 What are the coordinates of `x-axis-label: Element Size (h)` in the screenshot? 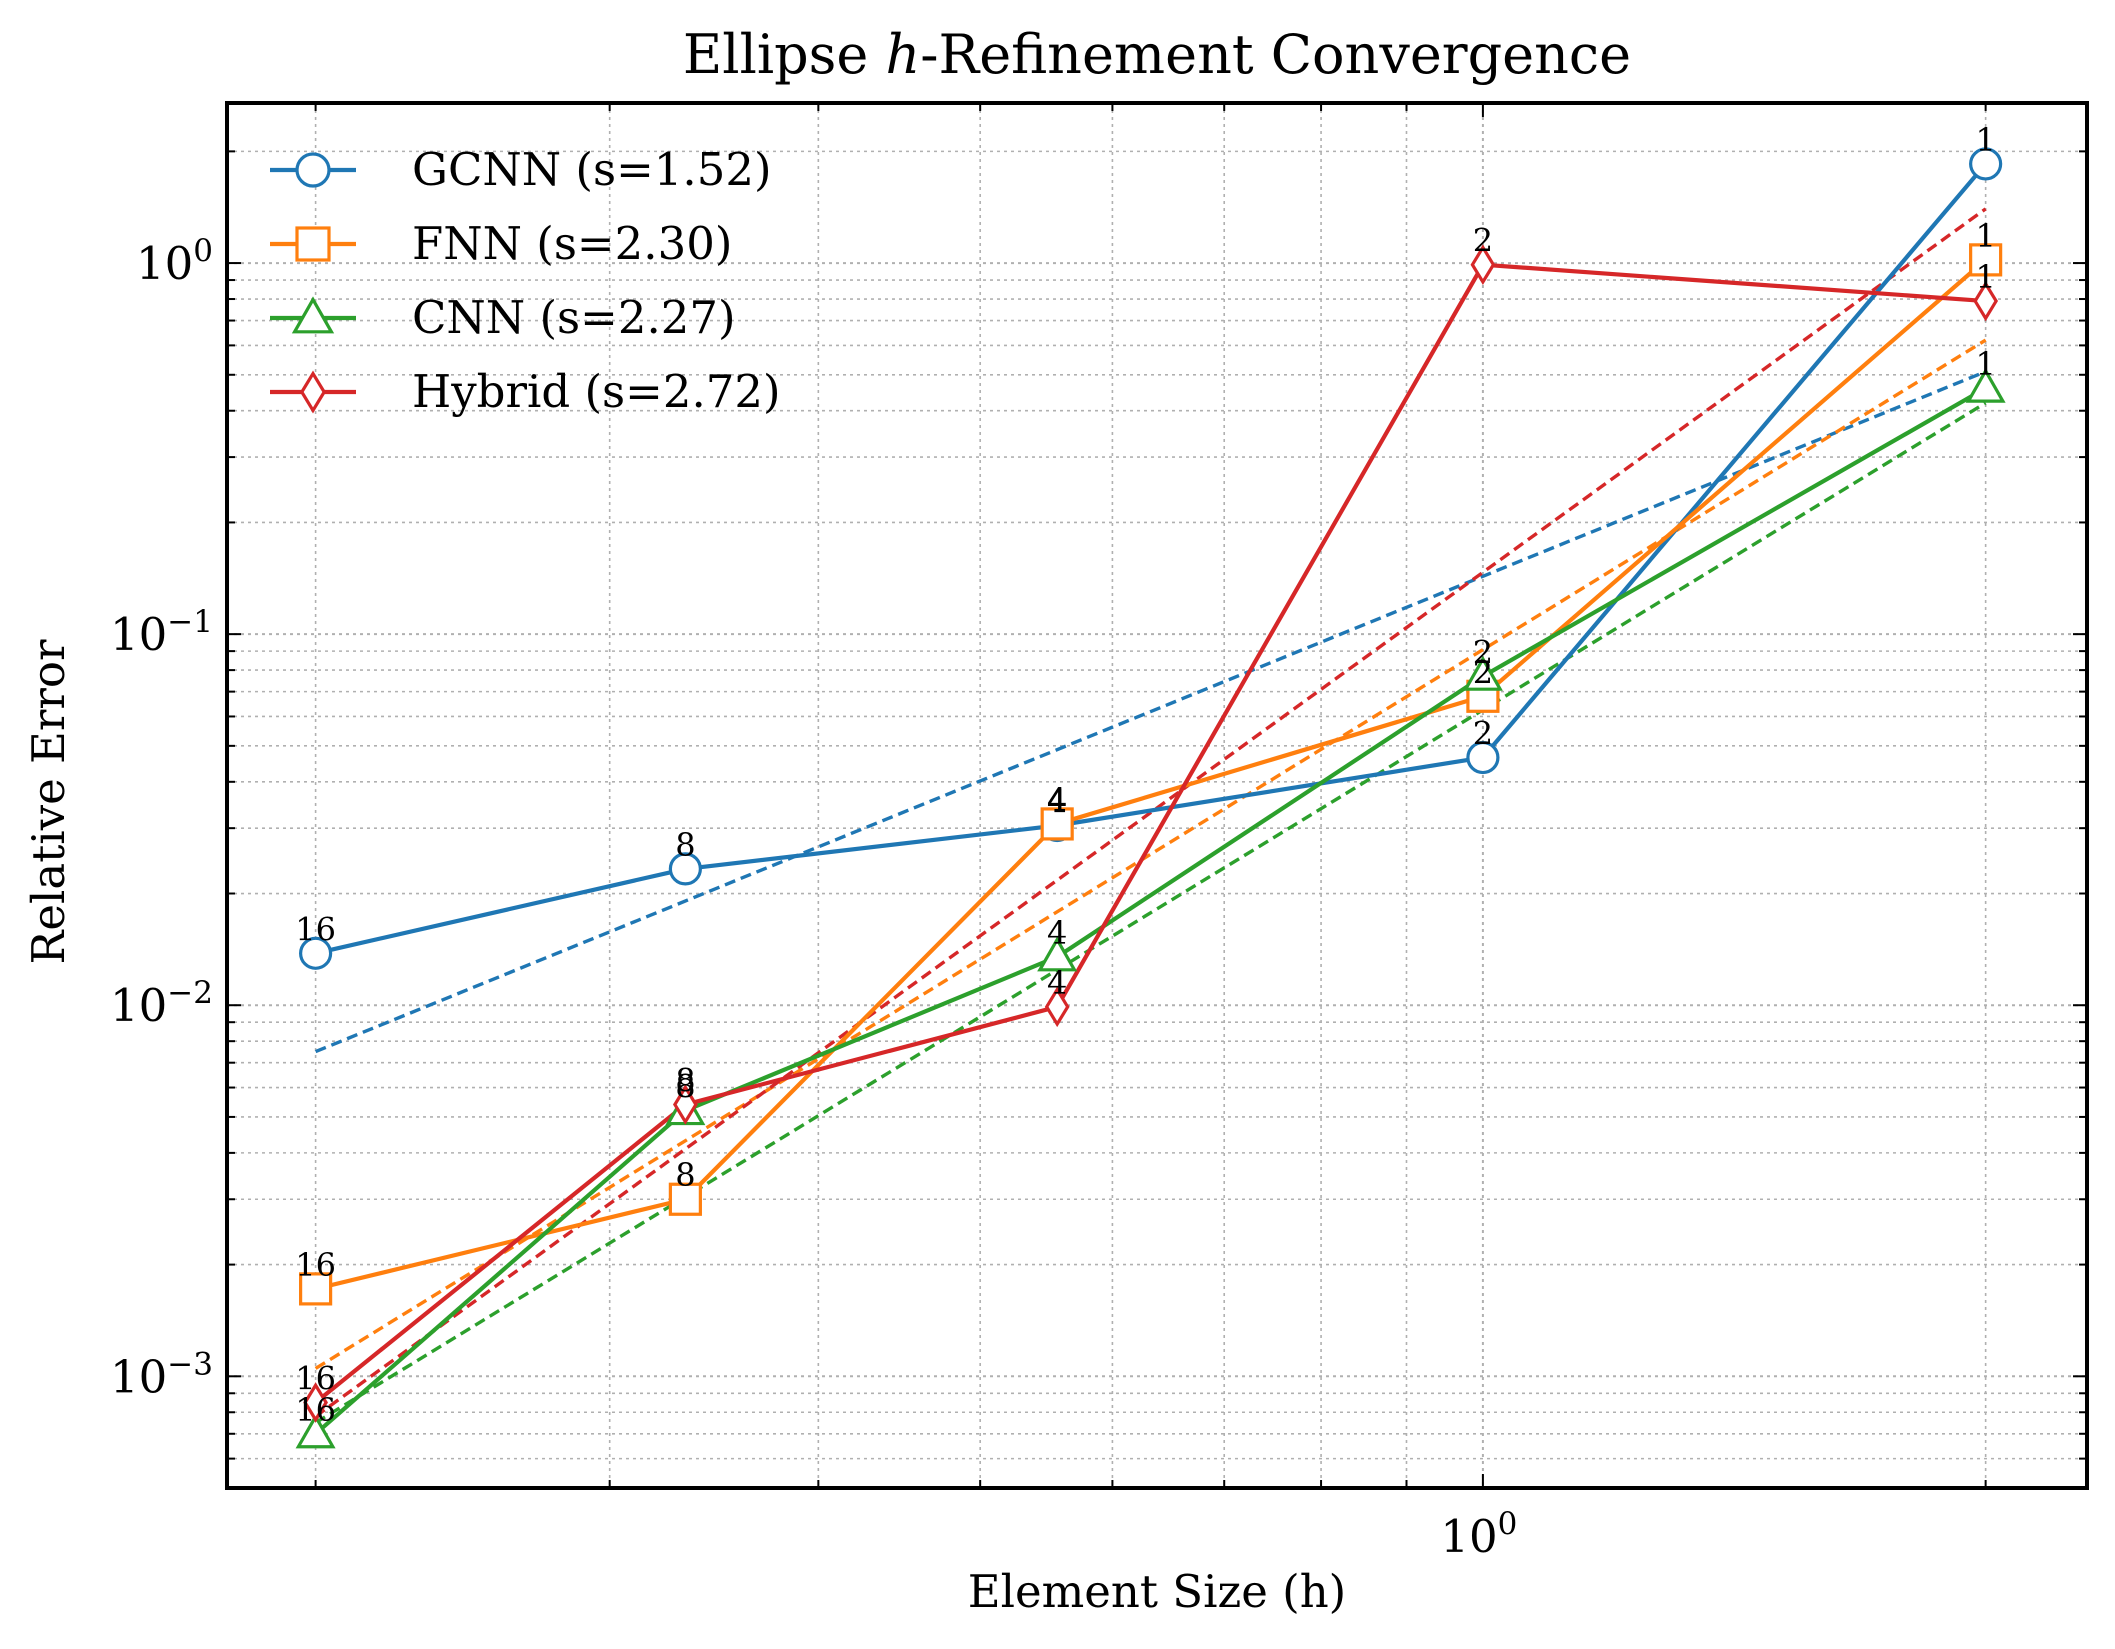 It's located at (1157, 1591).